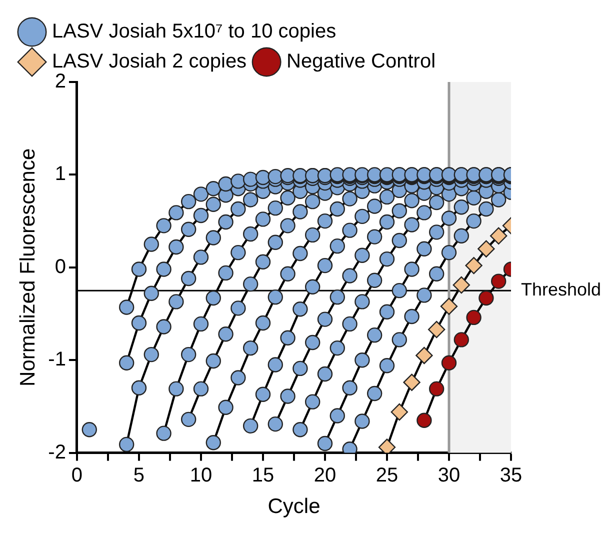 The height and width of the screenshot is (536, 614). I want to click on legend-label: Negative Control, so click(361, 61).